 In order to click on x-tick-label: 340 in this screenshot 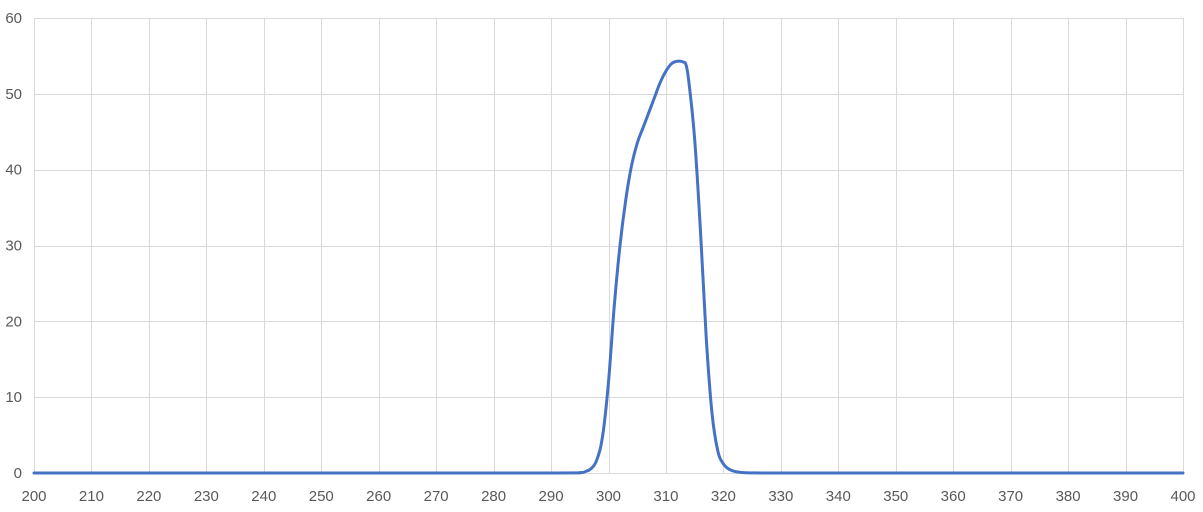, I will do `click(838, 496)`.